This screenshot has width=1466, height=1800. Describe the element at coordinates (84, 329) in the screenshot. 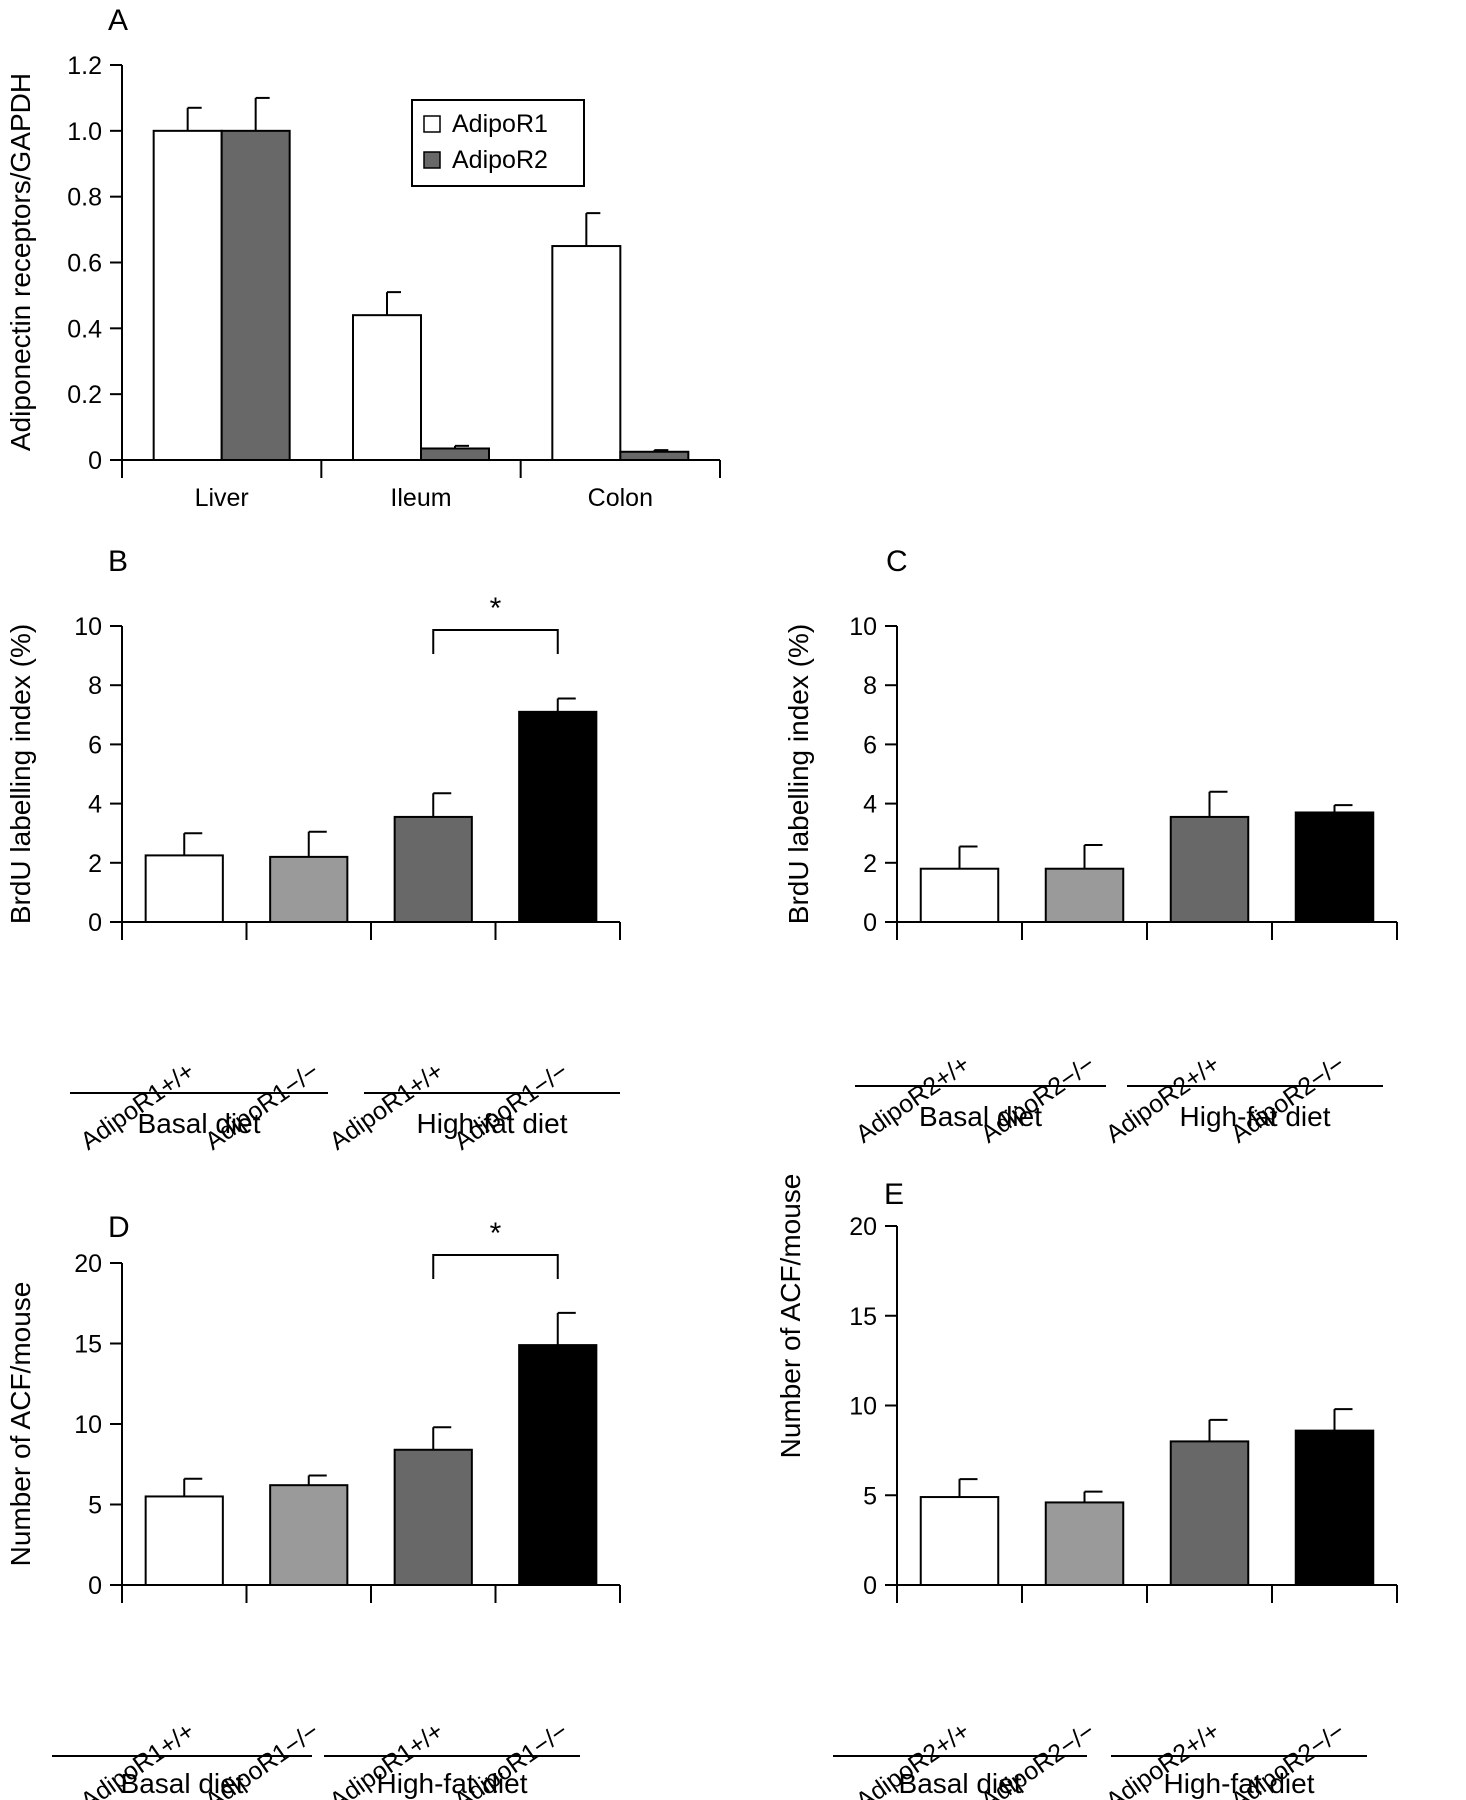

I see `y-tick-label: 0.4` at that location.